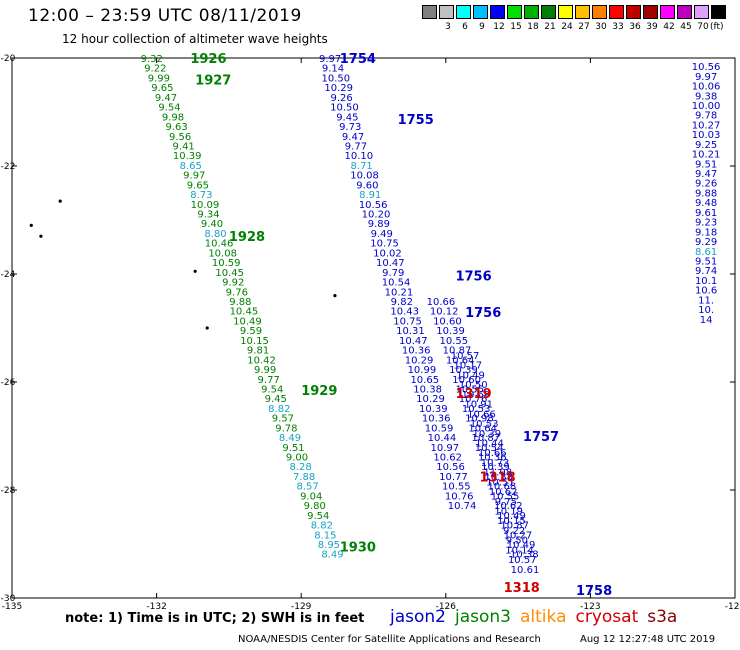 This screenshot has height=650, width=740. What do you see at coordinates (152, 59) in the screenshot?
I see `swh-value: 9.32` at bounding box center [152, 59].